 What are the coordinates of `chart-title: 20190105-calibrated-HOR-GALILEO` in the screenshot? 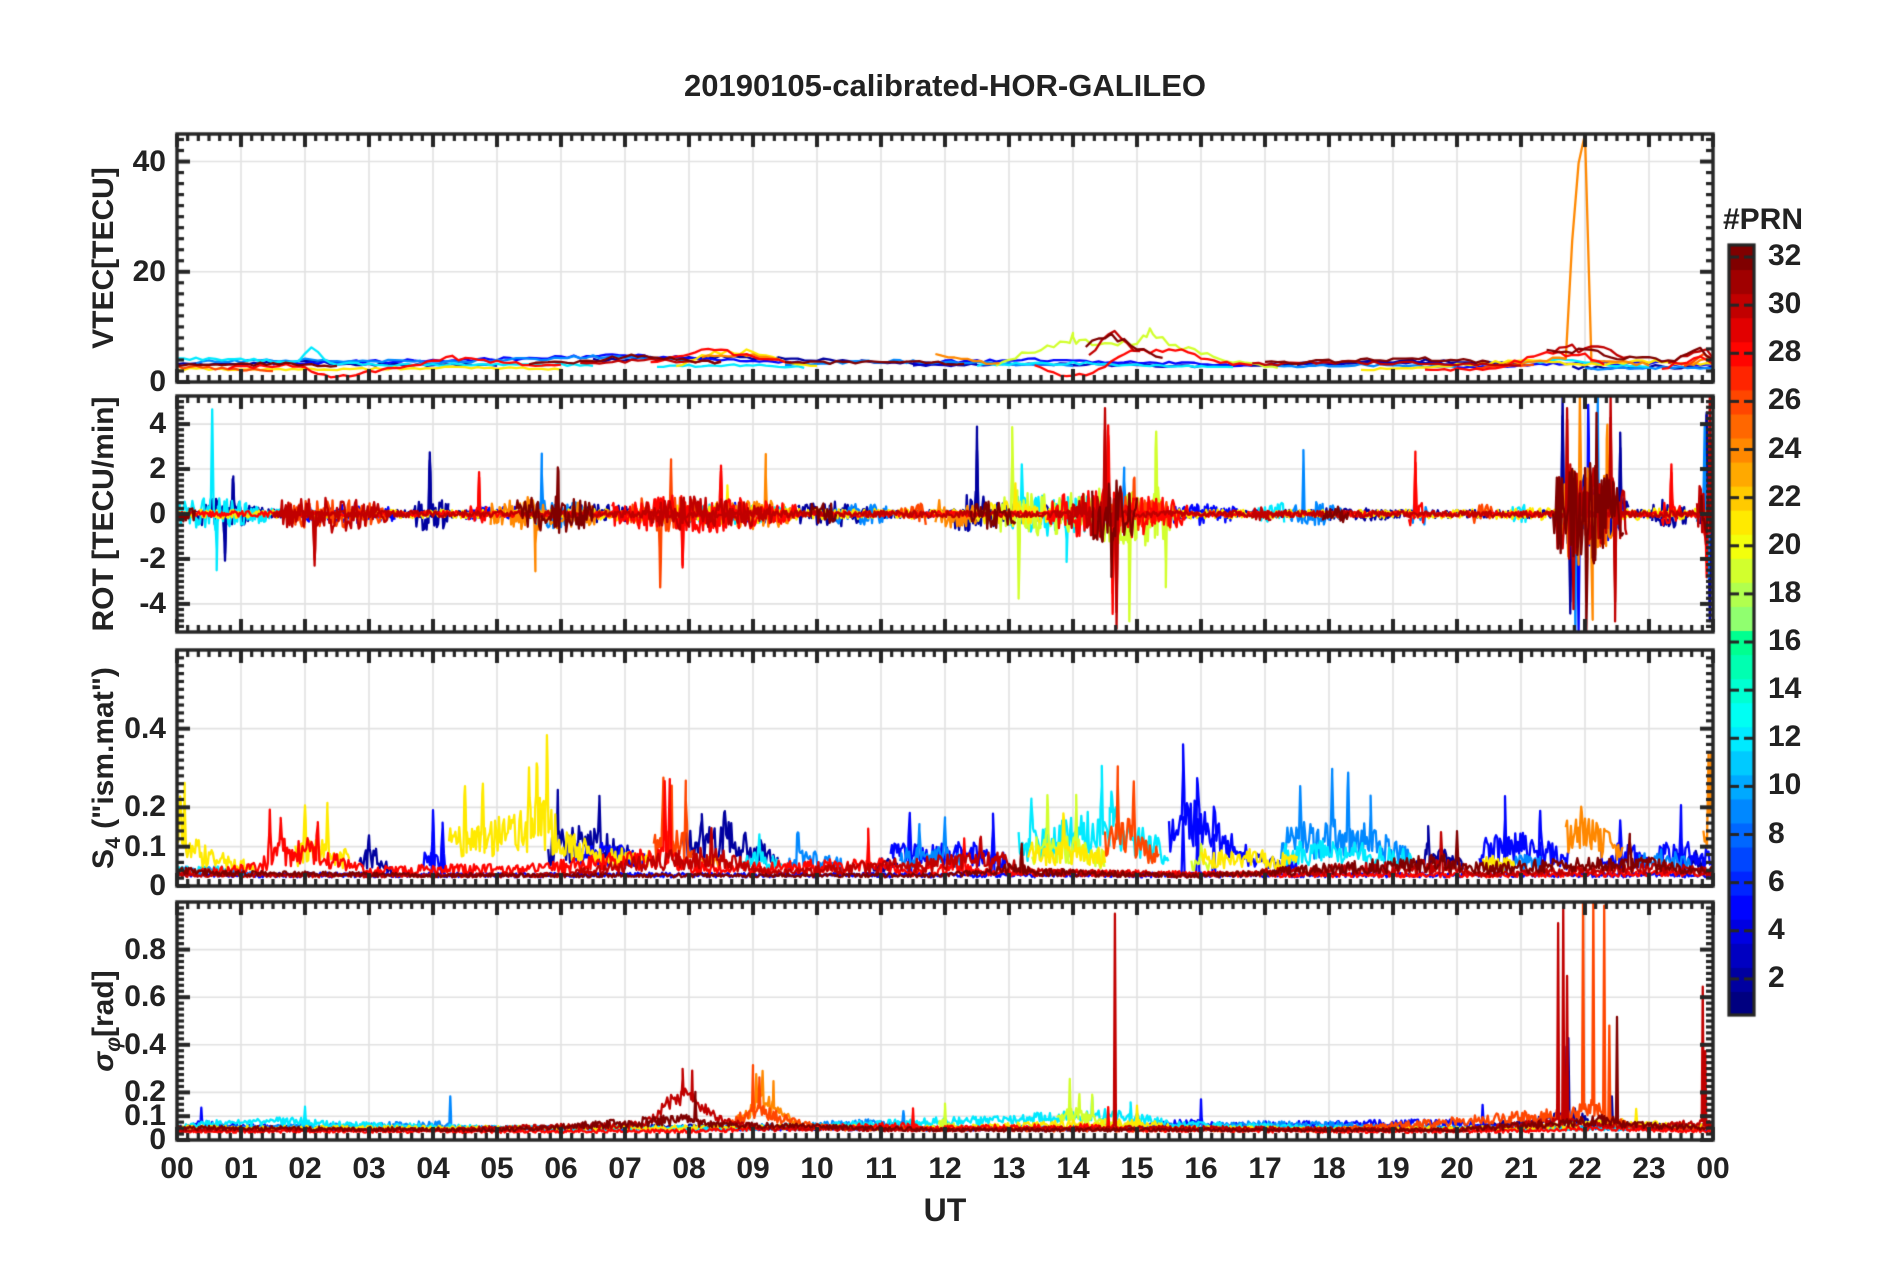 It's located at (944, 85).